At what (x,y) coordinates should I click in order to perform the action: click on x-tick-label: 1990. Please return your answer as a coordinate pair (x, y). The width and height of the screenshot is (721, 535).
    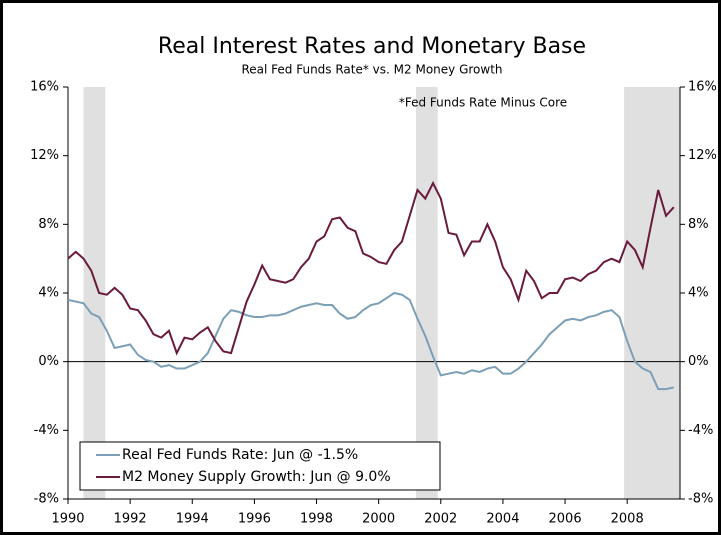
    Looking at the image, I should click on (67, 519).